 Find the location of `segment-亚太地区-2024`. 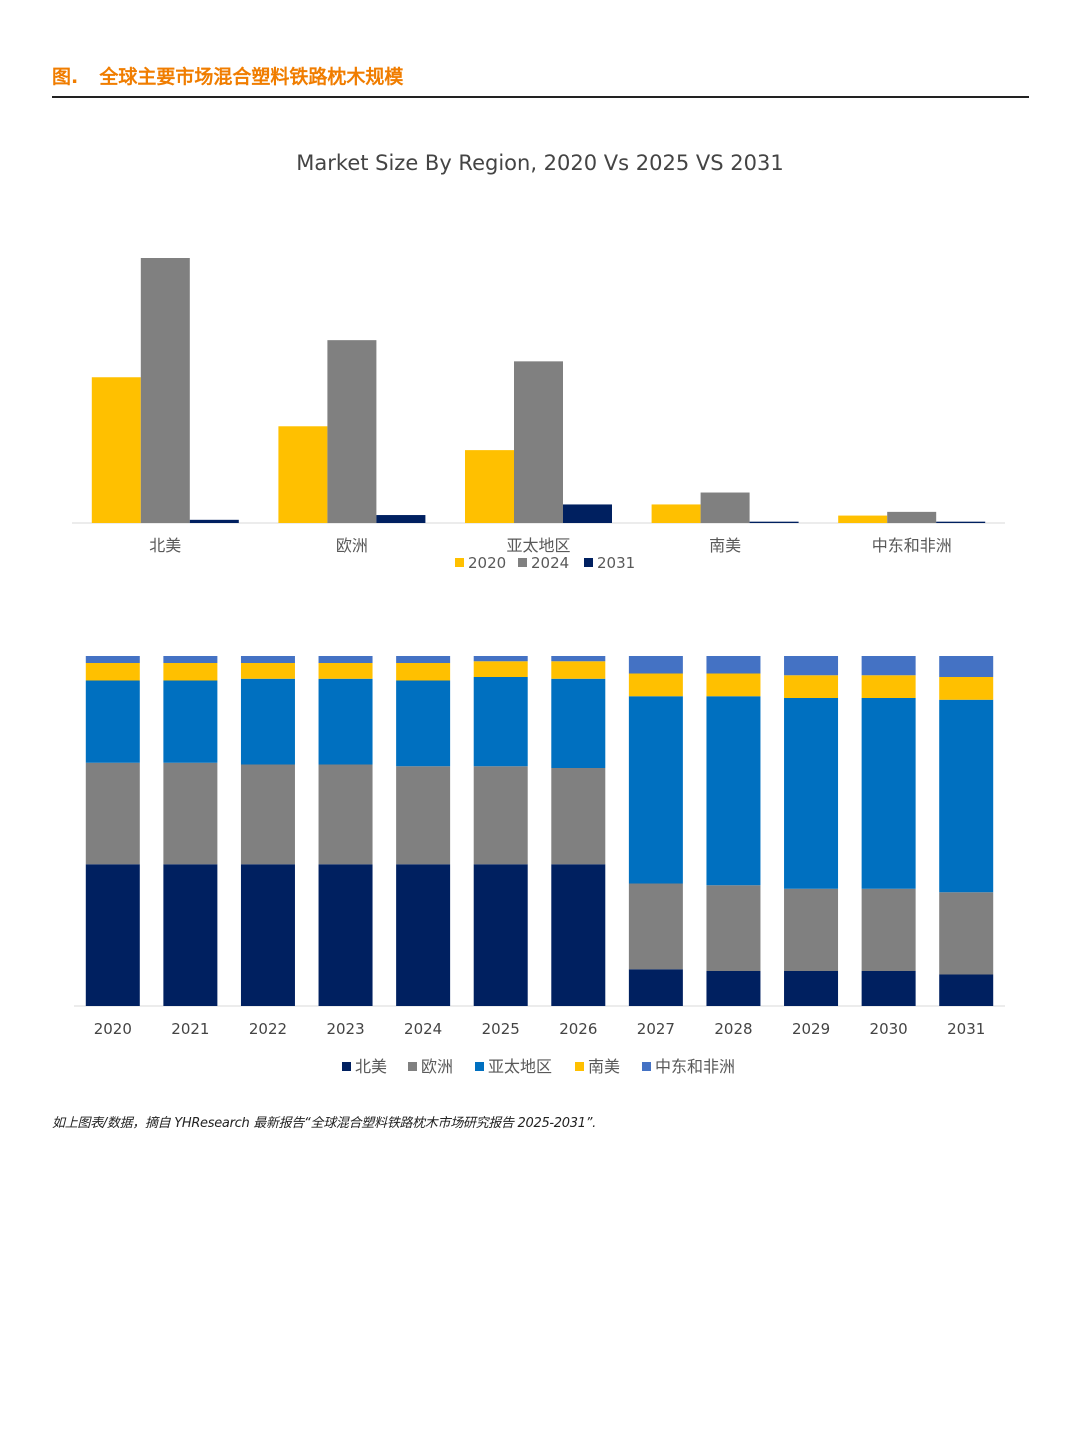

segment-亚太地区-2024 is located at coordinates (423, 723).